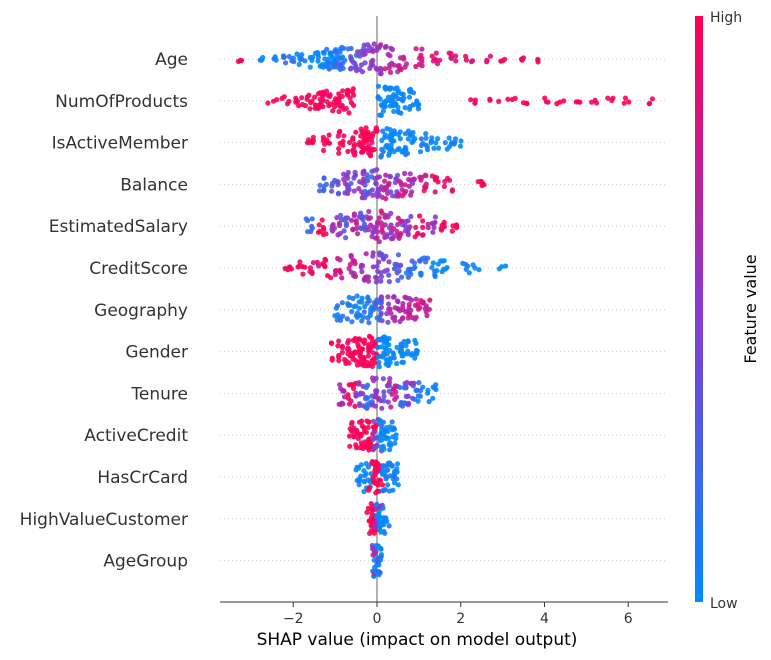  Describe the element at coordinates (159, 394) in the screenshot. I see `feature-label: Tenure` at that location.